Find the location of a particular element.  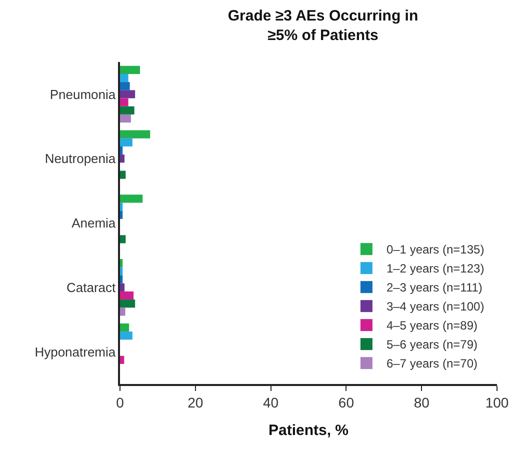

legend-label: 1–2 years (n=123) is located at coordinates (435, 269).